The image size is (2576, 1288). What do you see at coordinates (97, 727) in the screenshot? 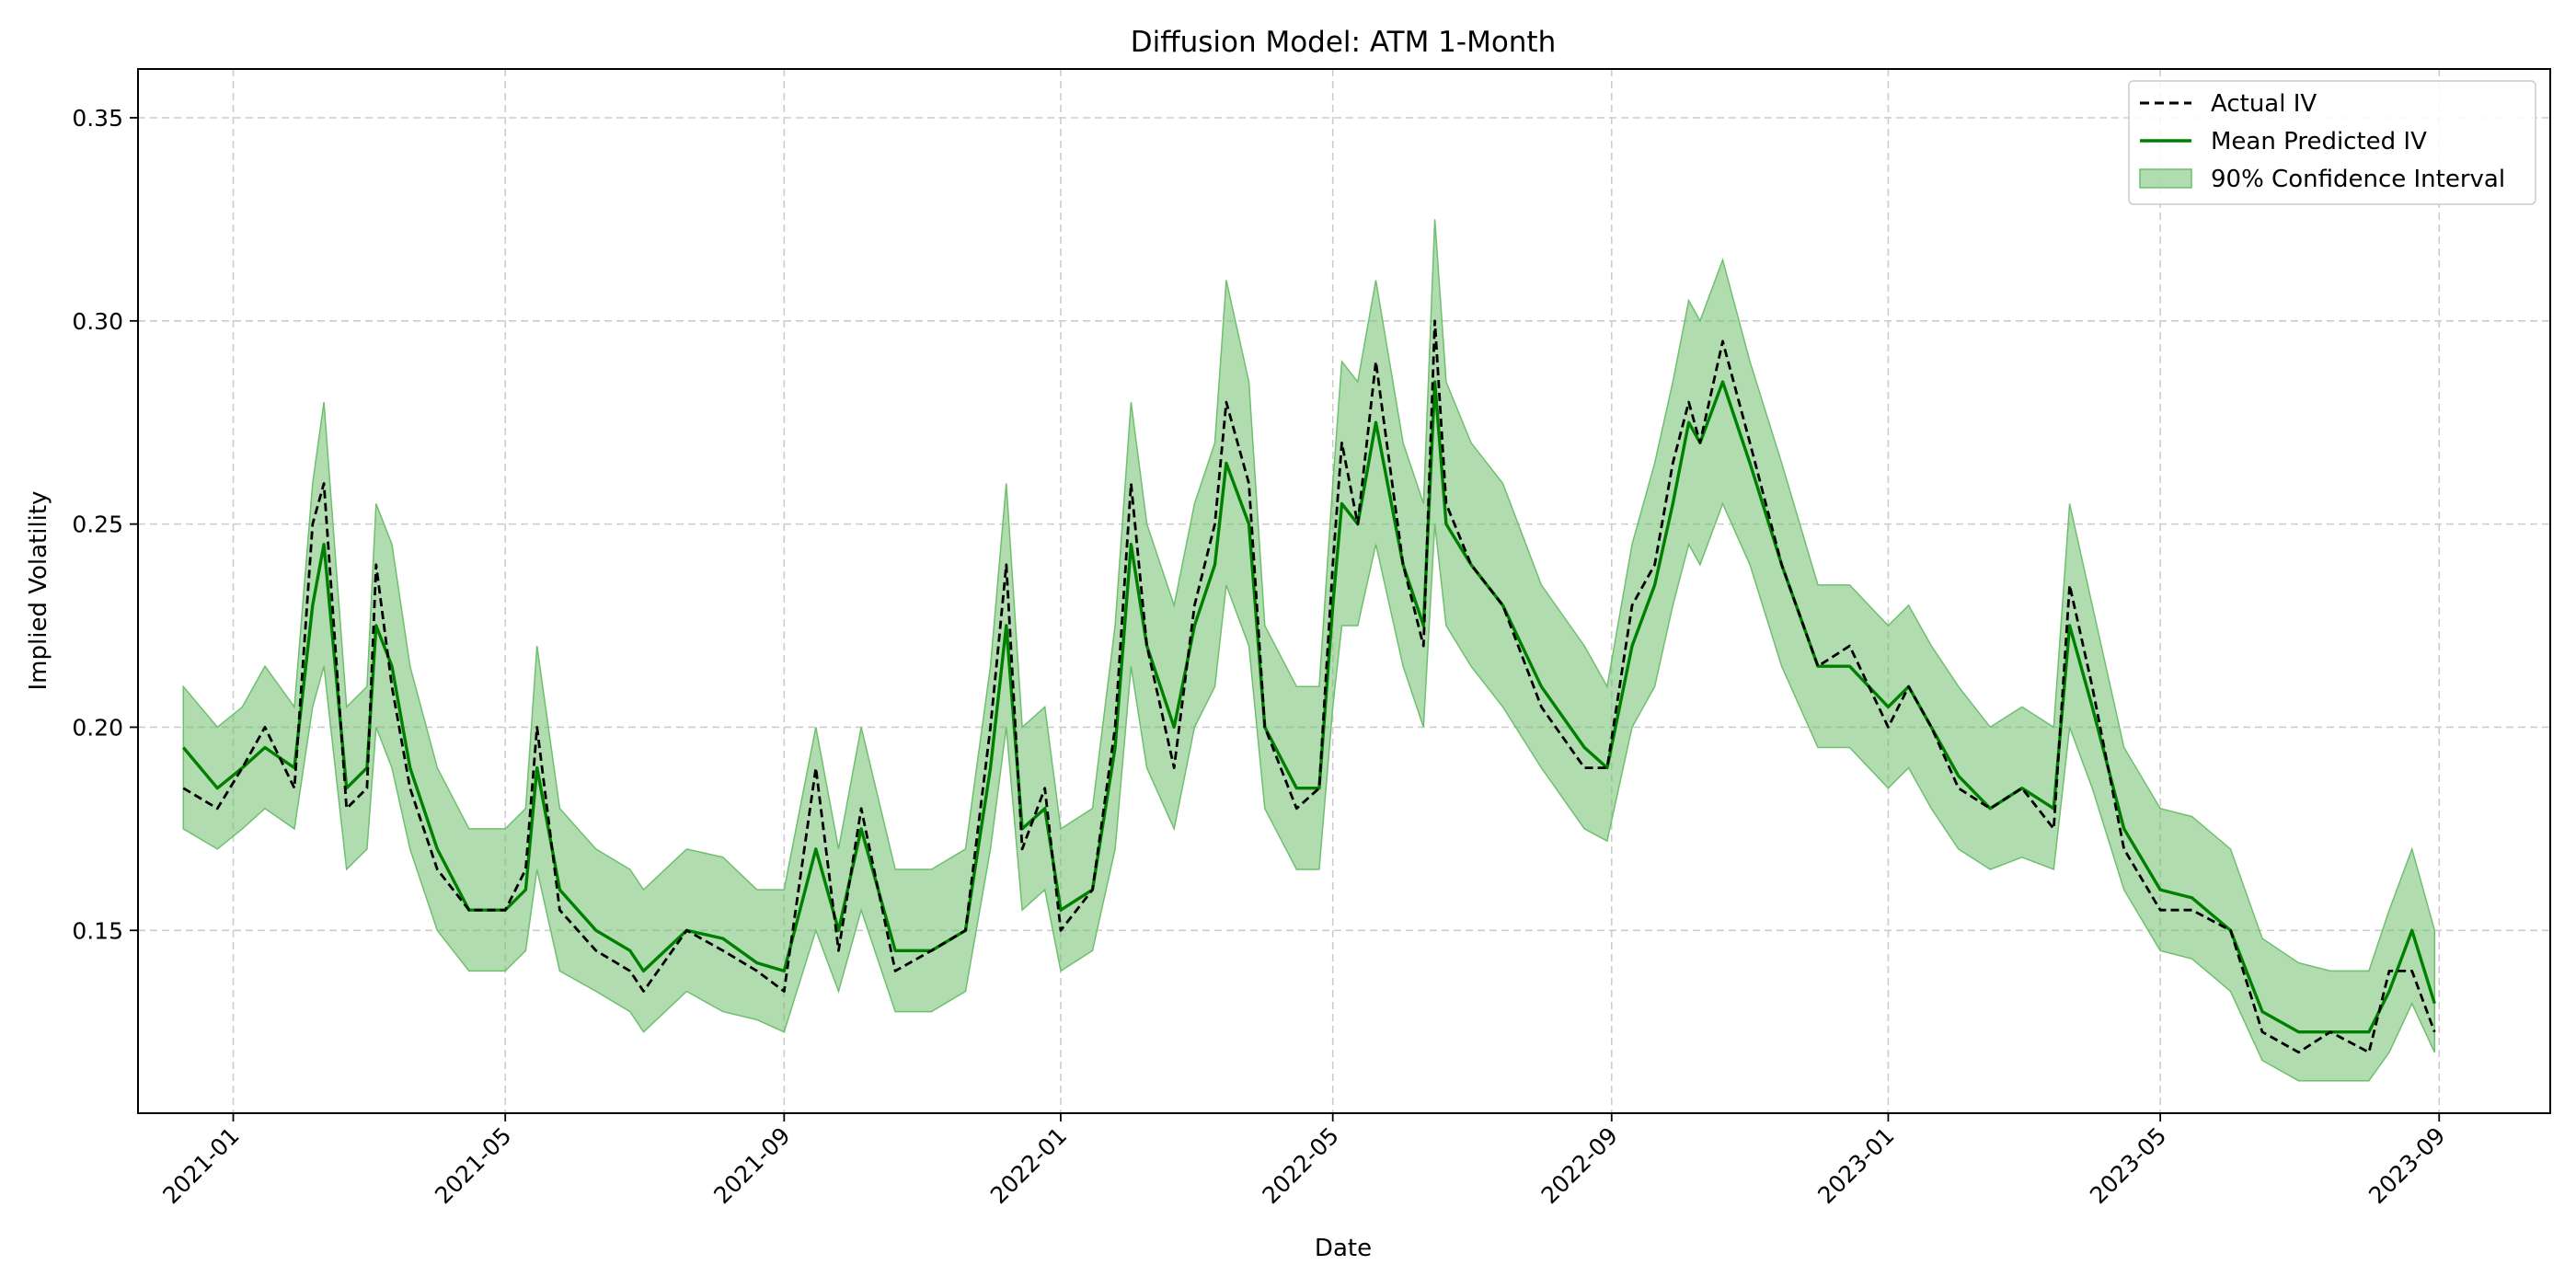
I see `y-tick-label: 0.20` at bounding box center [97, 727].